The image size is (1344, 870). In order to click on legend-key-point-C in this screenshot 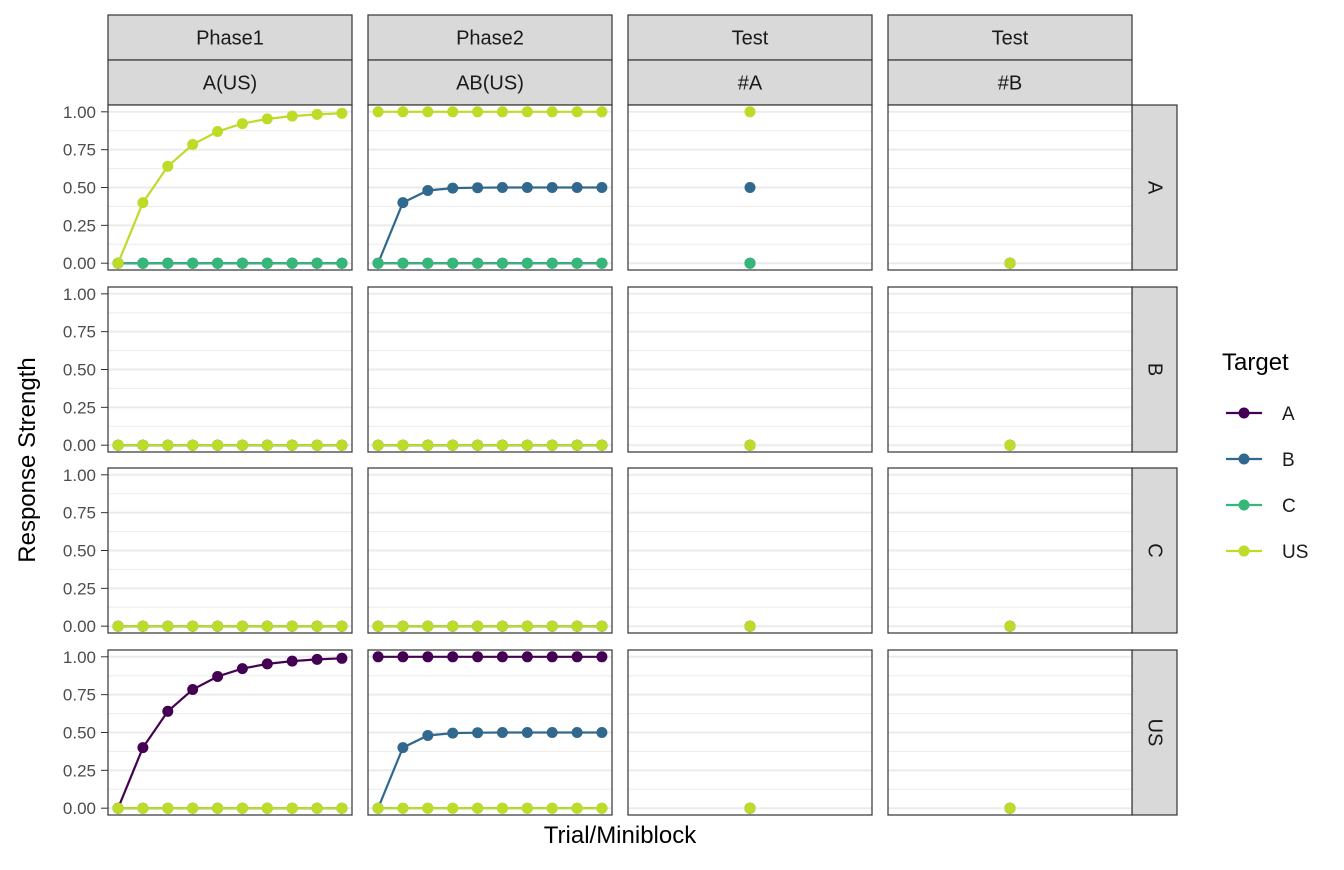, I will do `click(1244, 505)`.